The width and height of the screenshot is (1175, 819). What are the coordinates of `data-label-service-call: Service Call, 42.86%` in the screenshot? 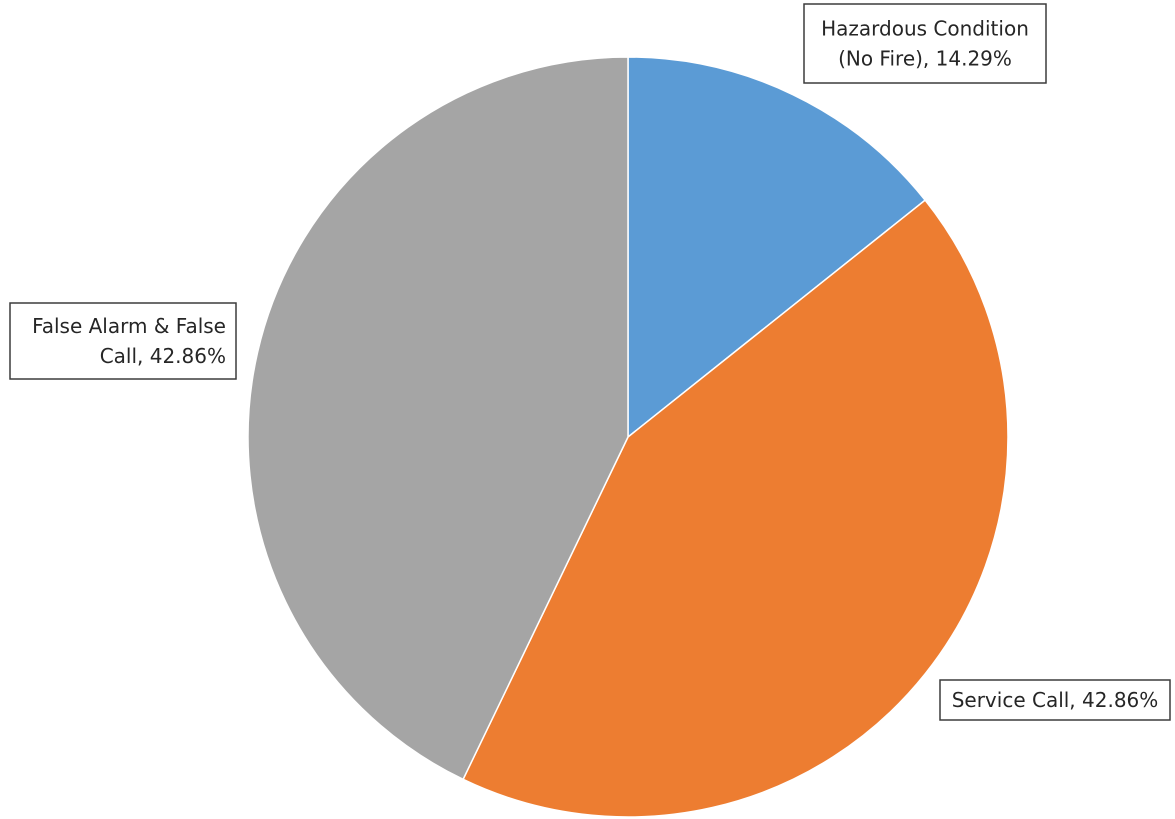 It's located at (1055, 700).